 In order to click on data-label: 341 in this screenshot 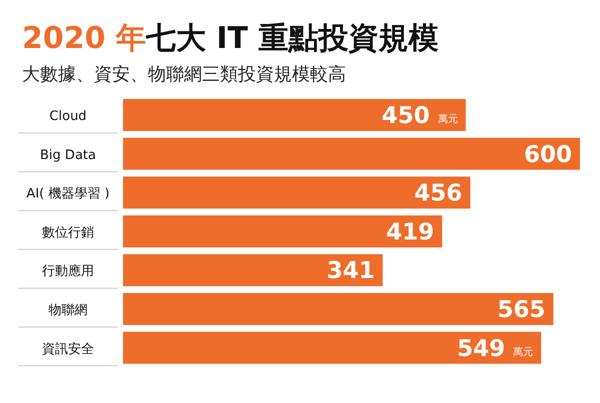, I will do `click(350, 271)`.